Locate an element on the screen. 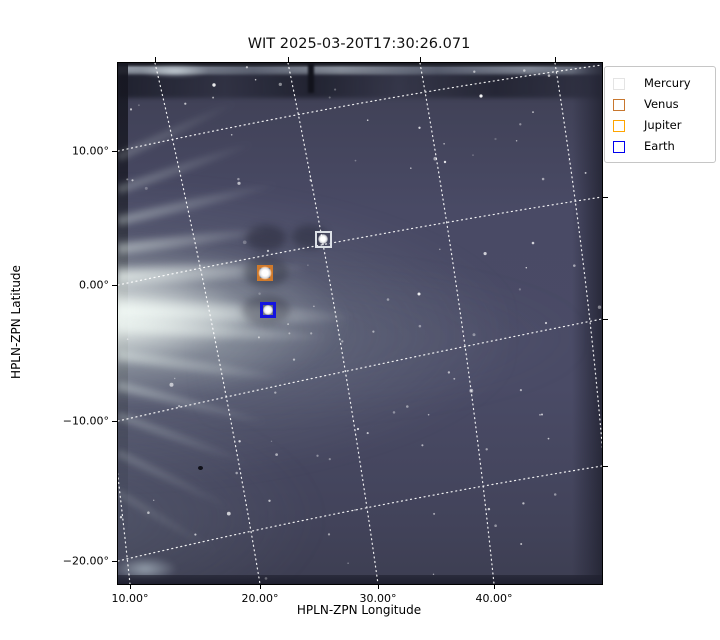  planet-dot-venus is located at coordinates (265, 273).